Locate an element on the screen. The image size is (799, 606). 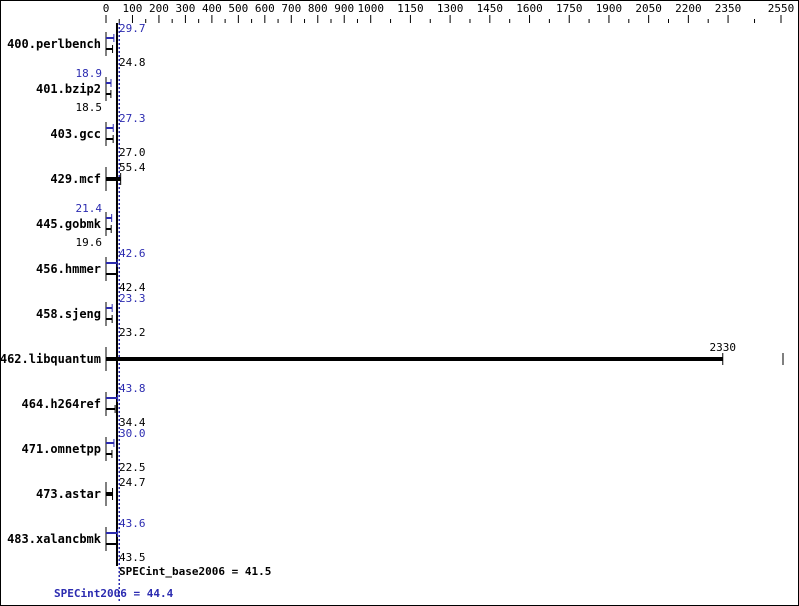
peak-value-label: 42.6 is located at coordinates (132, 253).